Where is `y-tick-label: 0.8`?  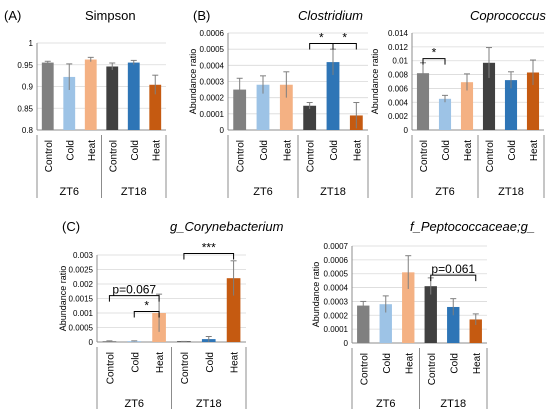
y-tick-label: 0.8 is located at coordinates (28, 130).